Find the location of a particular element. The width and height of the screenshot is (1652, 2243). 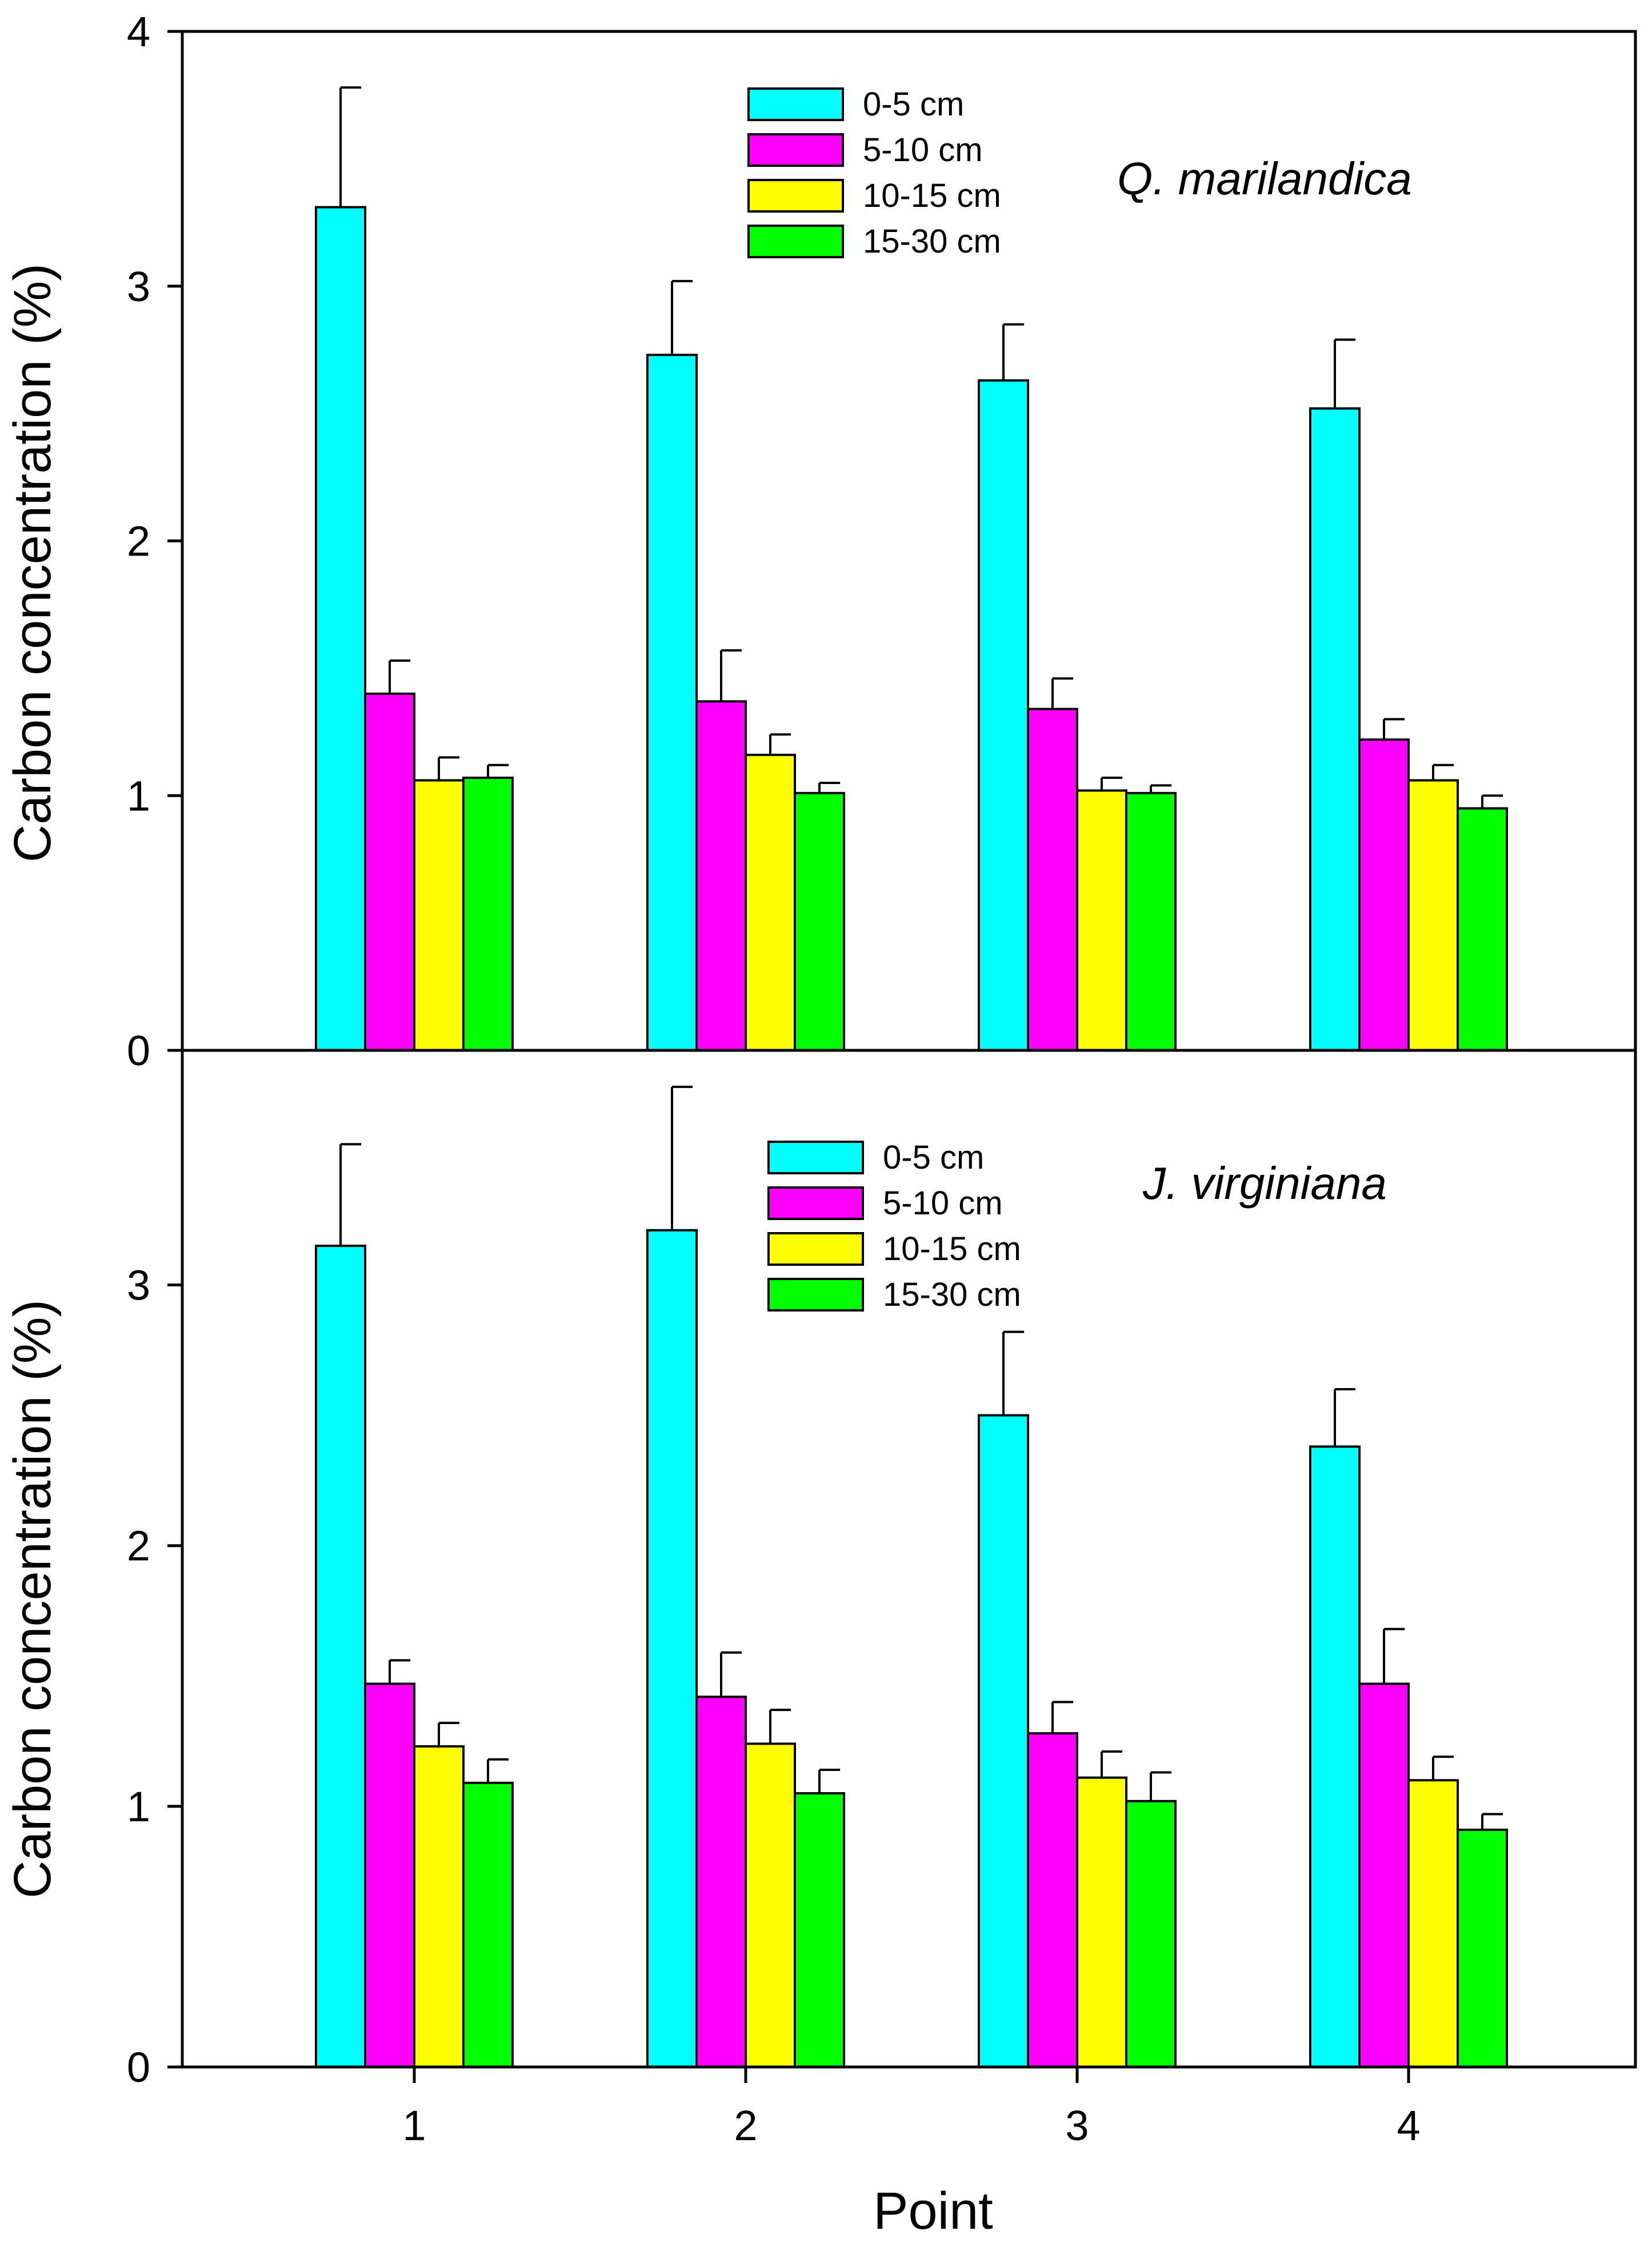

bar-1-point3-series4 is located at coordinates (1151, 921).